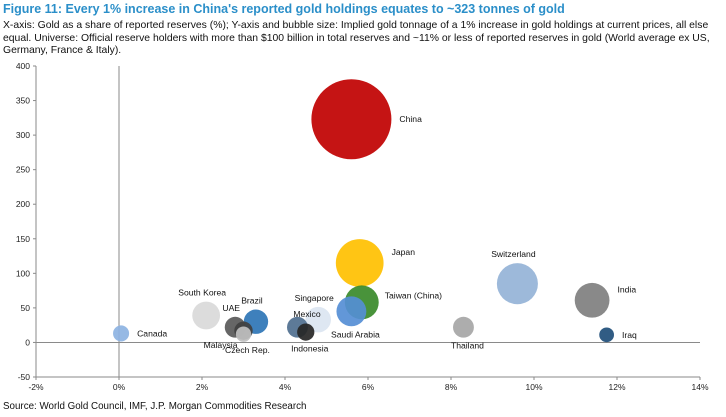  Describe the element at coordinates (368, 387) in the screenshot. I see `x-tick-label: 6%` at that location.